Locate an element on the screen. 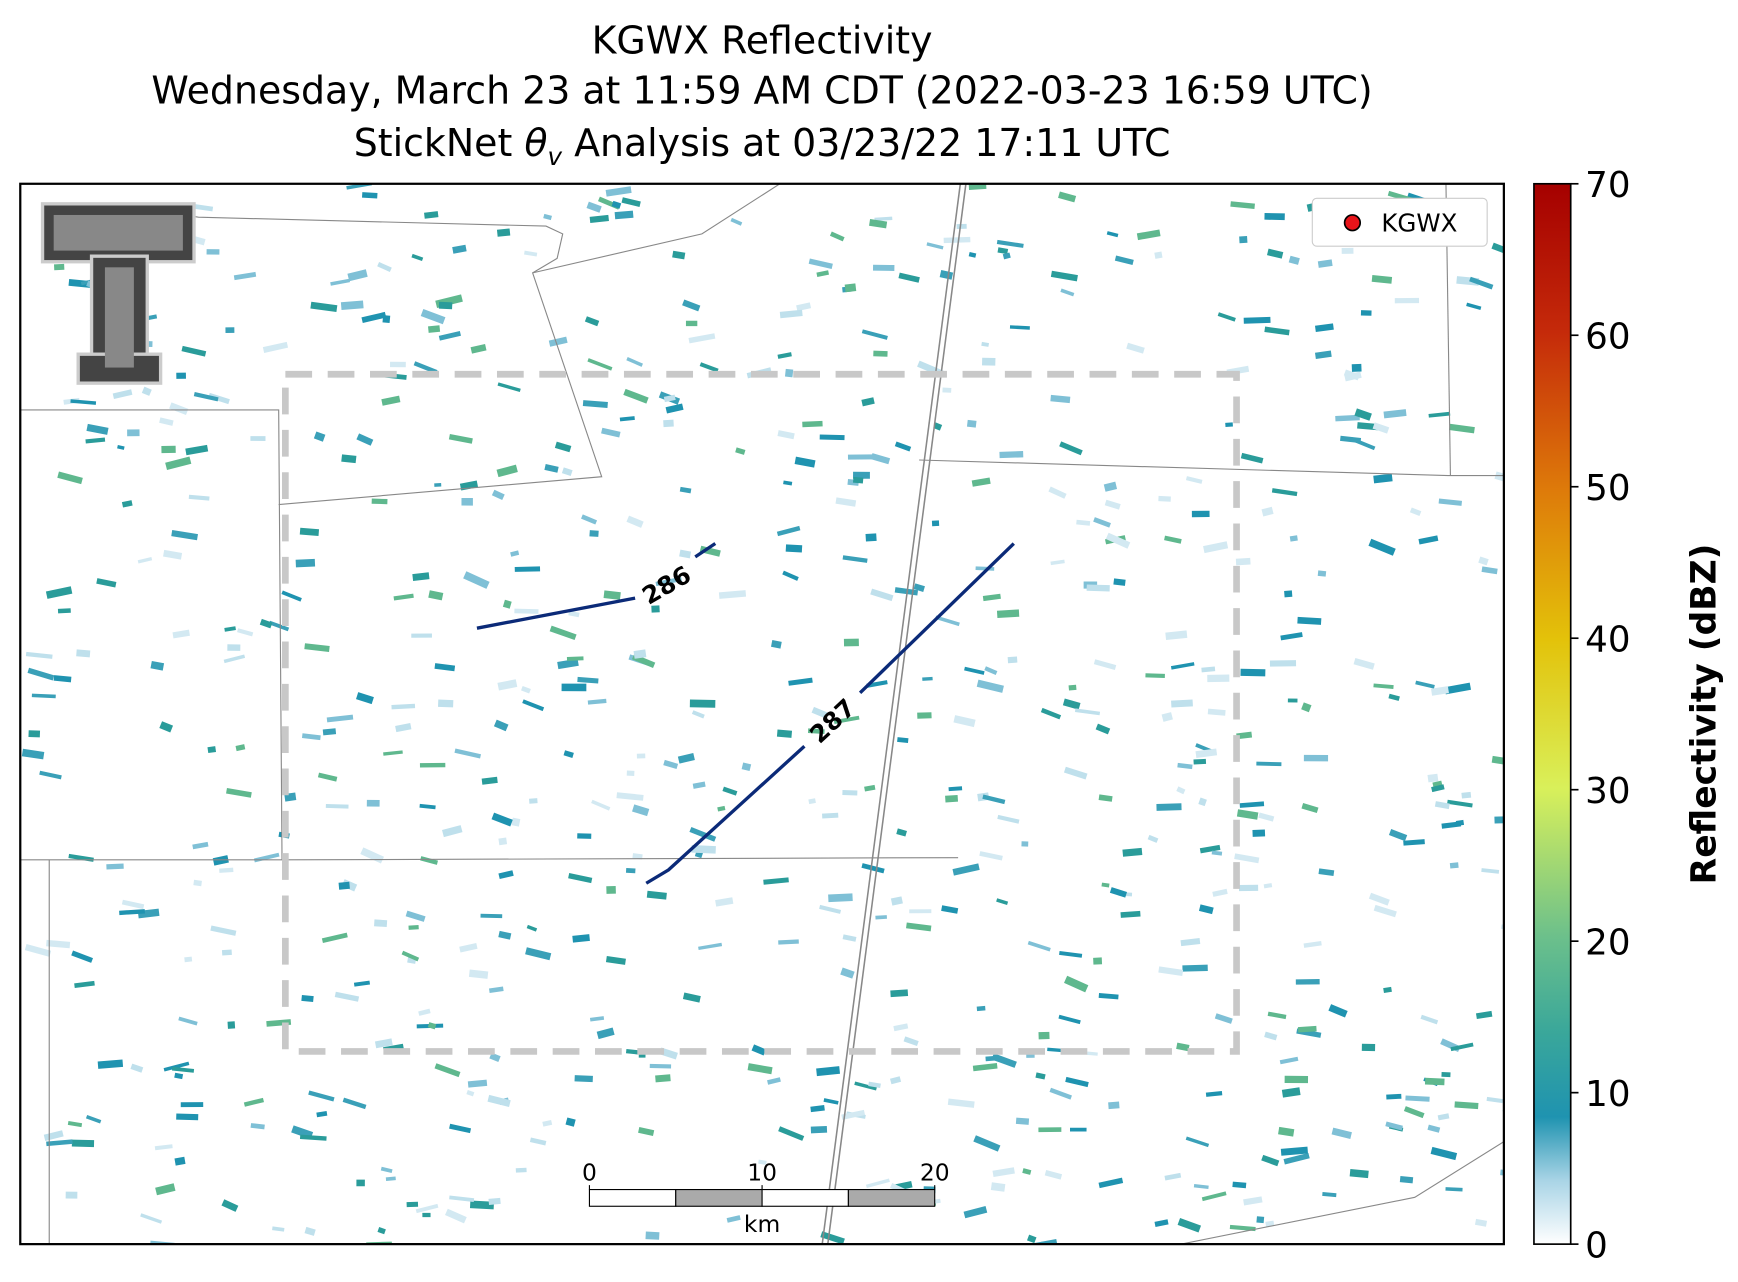  scale-tick-label: 10 is located at coordinates (762, 1173).